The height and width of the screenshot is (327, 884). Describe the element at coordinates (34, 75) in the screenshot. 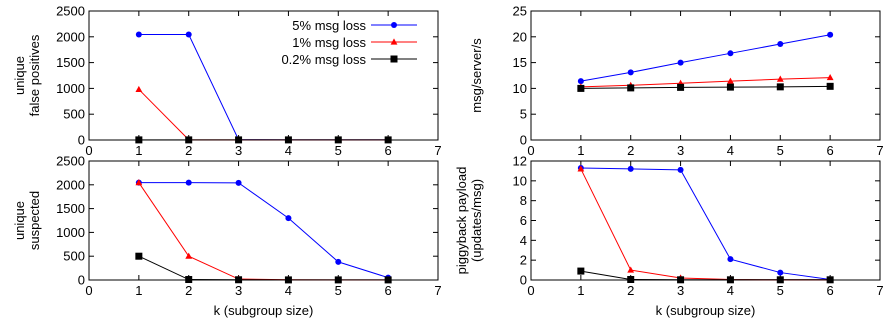

I see `y-axis-label: false positives` at that location.